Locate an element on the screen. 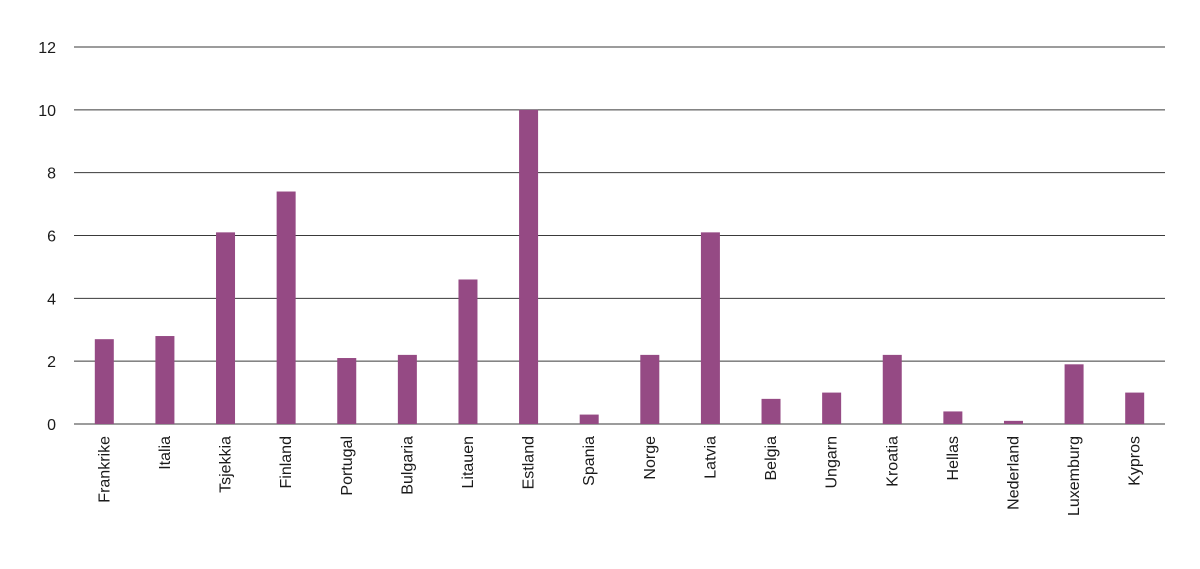  bar-portugal is located at coordinates (347, 391).